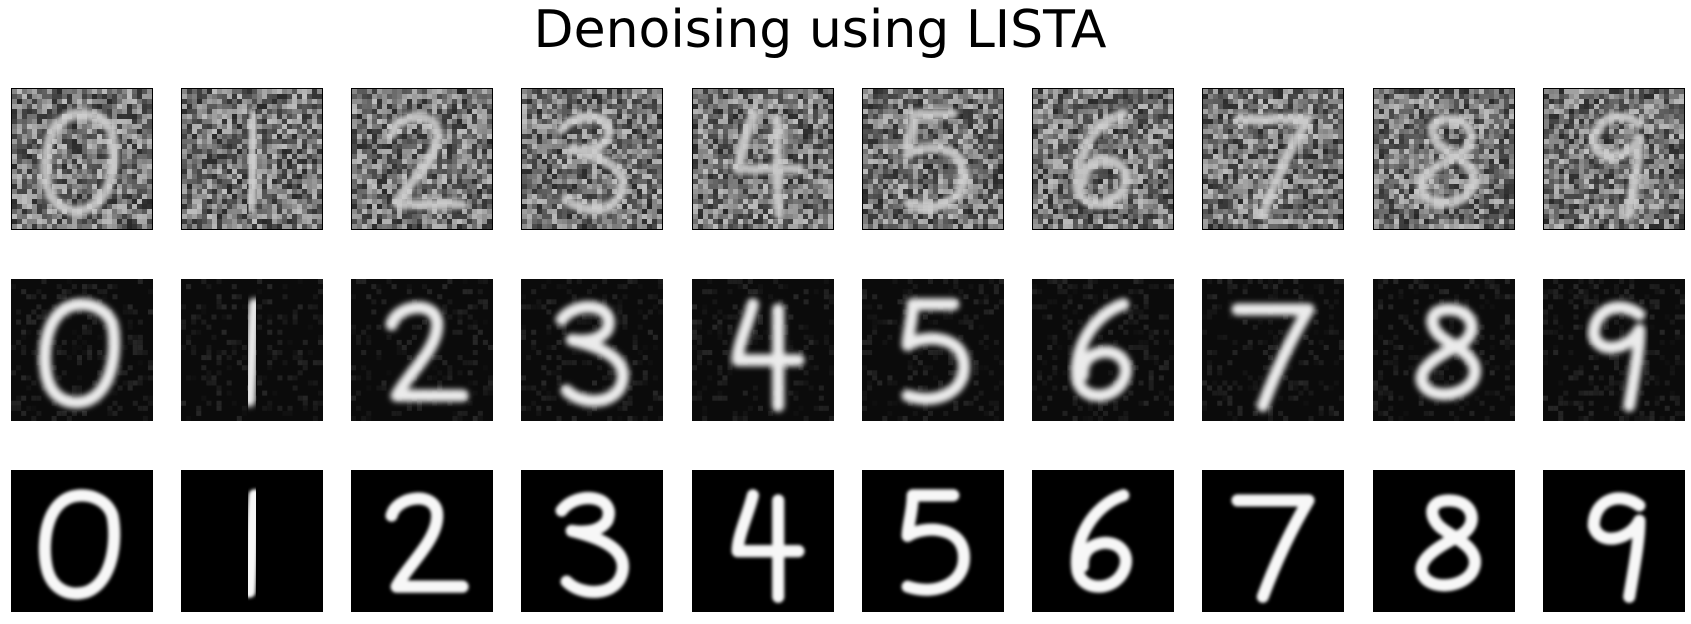  Describe the element at coordinates (820, 30) in the screenshot. I see `figure-title: Denoising using LISTA` at that location.